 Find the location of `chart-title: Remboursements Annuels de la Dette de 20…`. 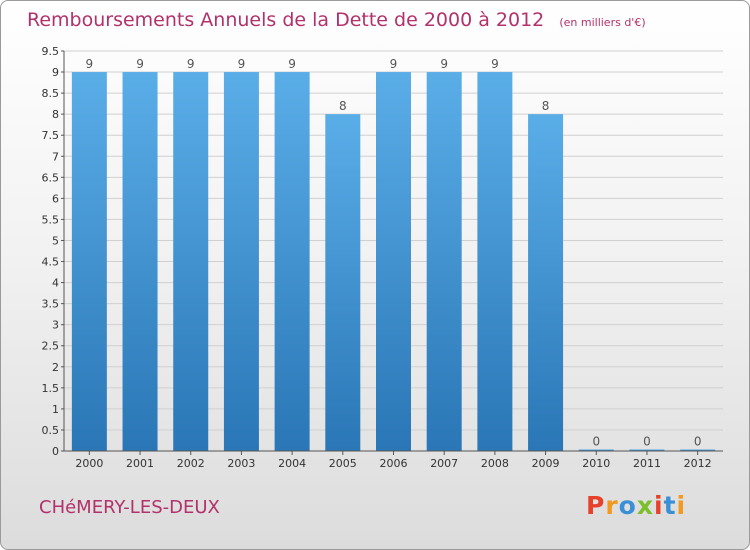

chart-title: Remboursements Annuels de la Dette de 20… is located at coordinates (286, 20).